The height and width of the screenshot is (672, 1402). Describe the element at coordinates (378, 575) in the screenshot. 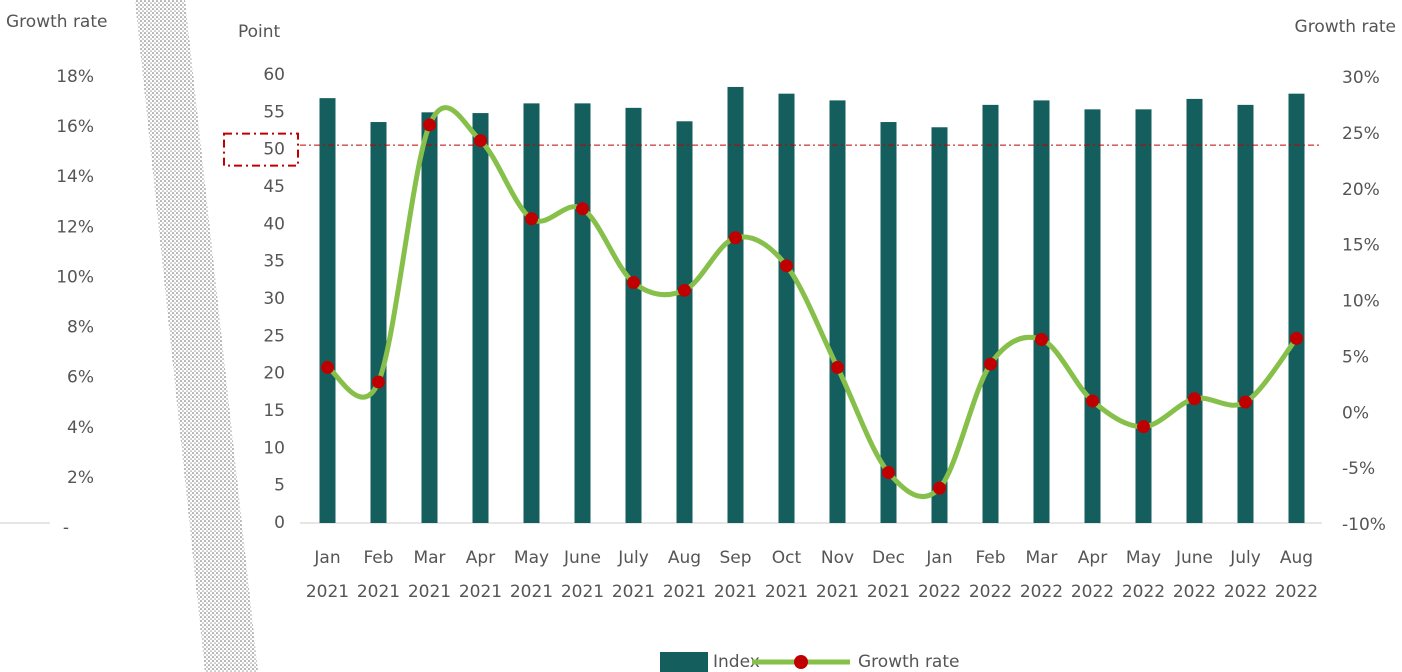

I see `x-tick-label: Feb 2021` at that location.